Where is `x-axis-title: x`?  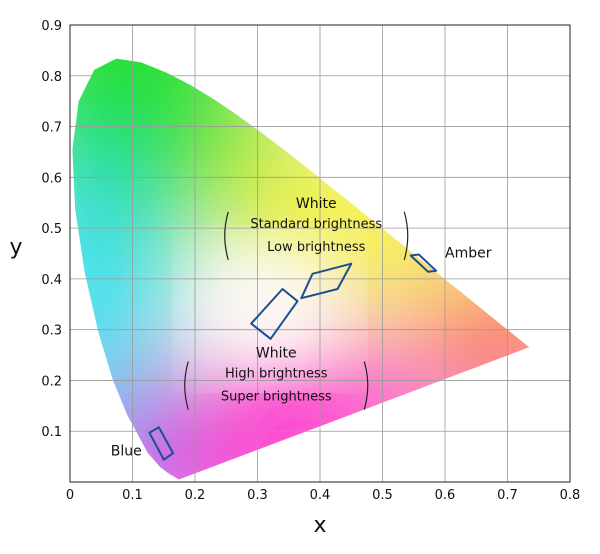 x-axis-title: x is located at coordinates (319, 525).